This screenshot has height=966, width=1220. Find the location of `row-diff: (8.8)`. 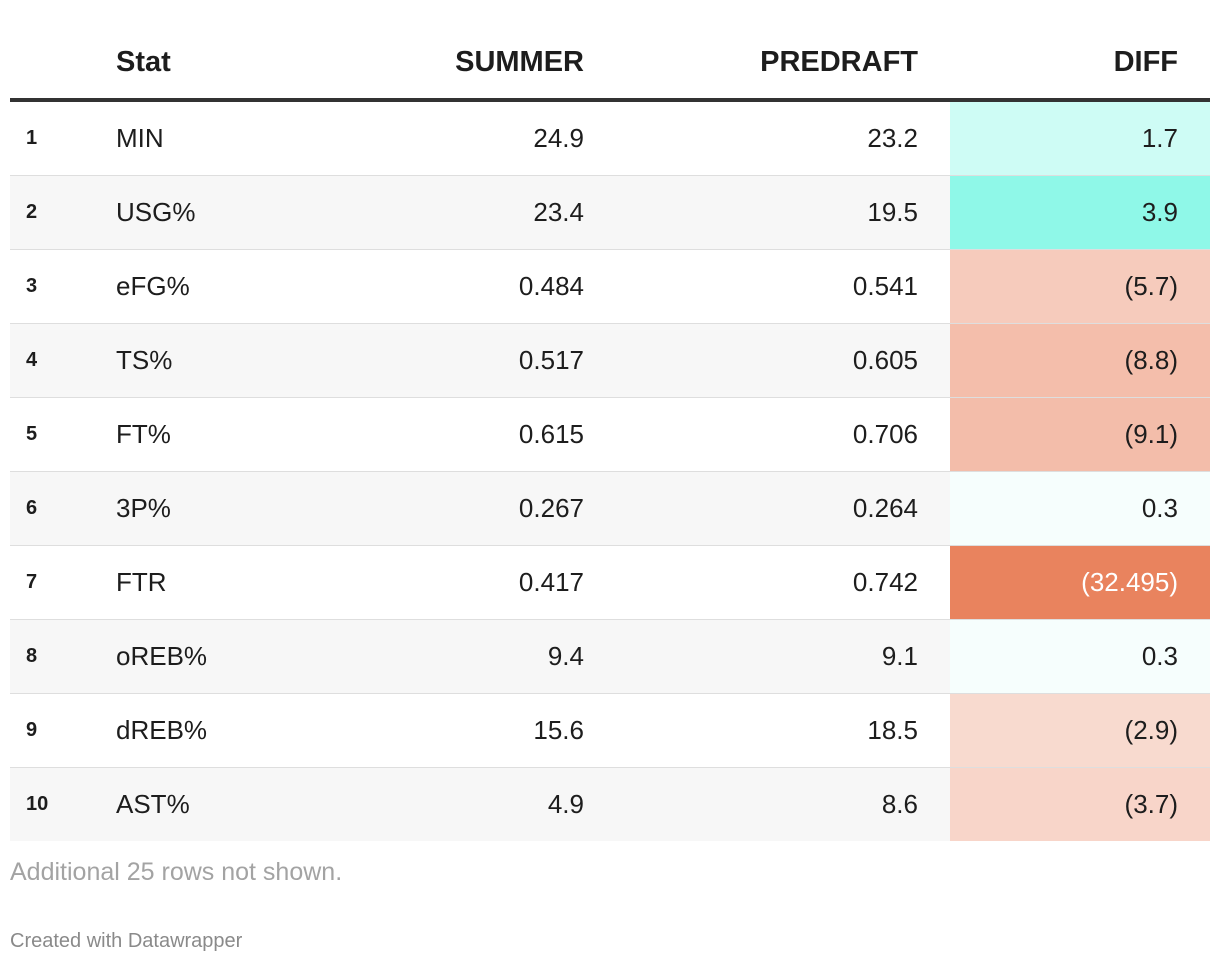

row-diff: (8.8) is located at coordinates (1080, 360).